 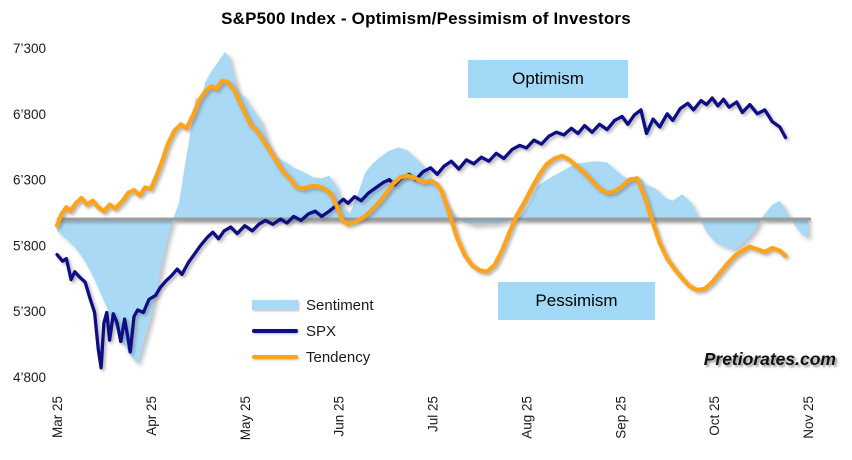 What do you see at coordinates (275, 331) in the screenshot?
I see `spx-line-swatch-icon` at bounding box center [275, 331].